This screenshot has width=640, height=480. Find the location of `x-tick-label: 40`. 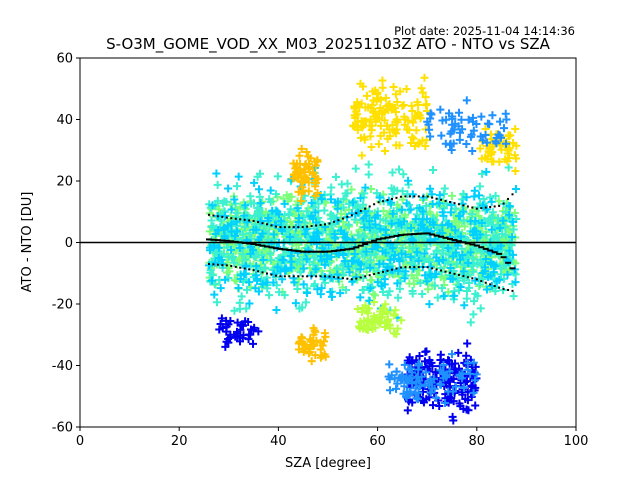

x-tick-label: 40 is located at coordinates (278, 441).